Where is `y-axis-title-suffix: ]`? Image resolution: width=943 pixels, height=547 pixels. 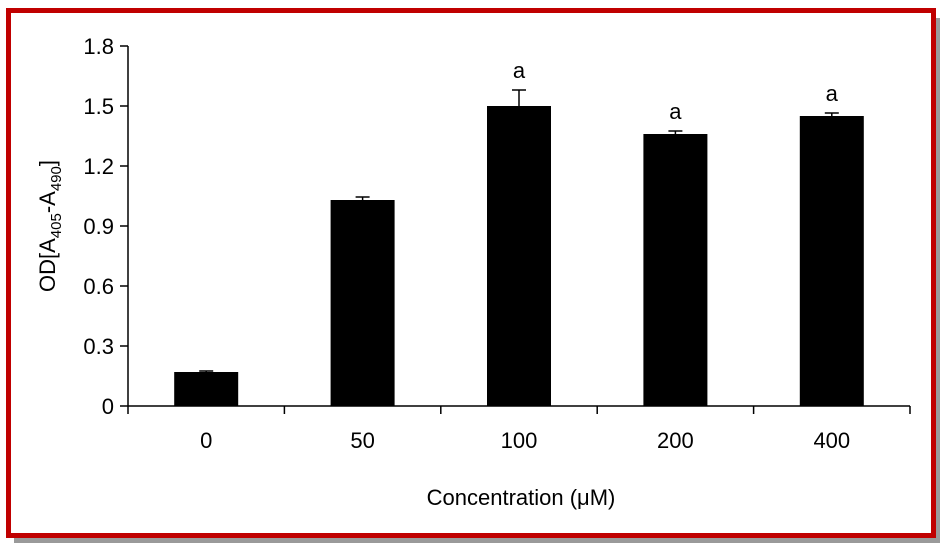
y-axis-title-suffix: ] is located at coordinates (47, 163).